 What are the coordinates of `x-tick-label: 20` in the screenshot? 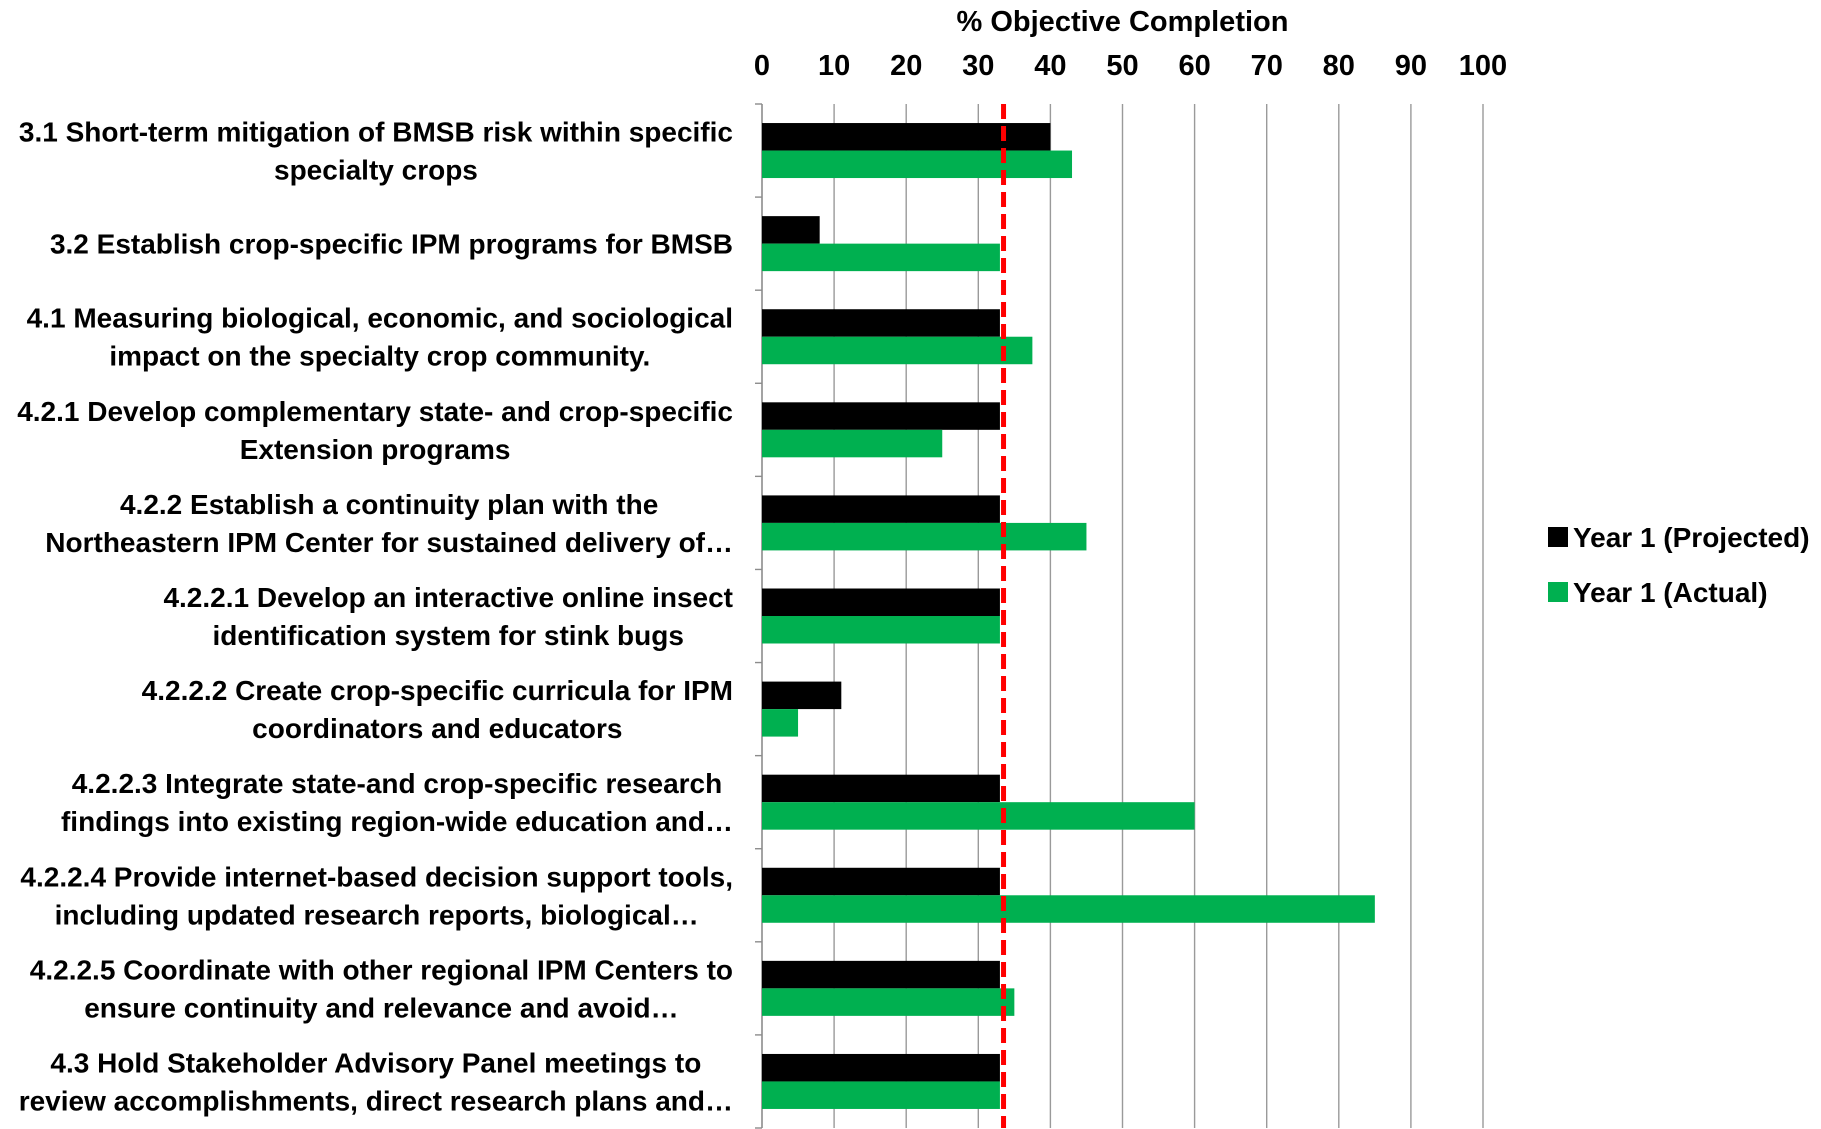 It's located at (906, 66).